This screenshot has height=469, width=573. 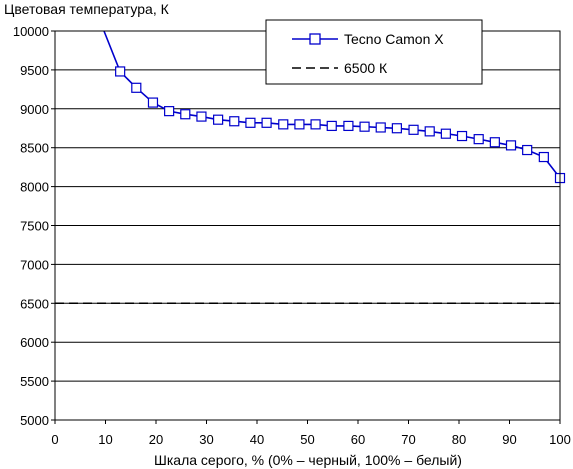 I want to click on legend-label-series-1: Tecno Camon X, so click(x=394, y=39).